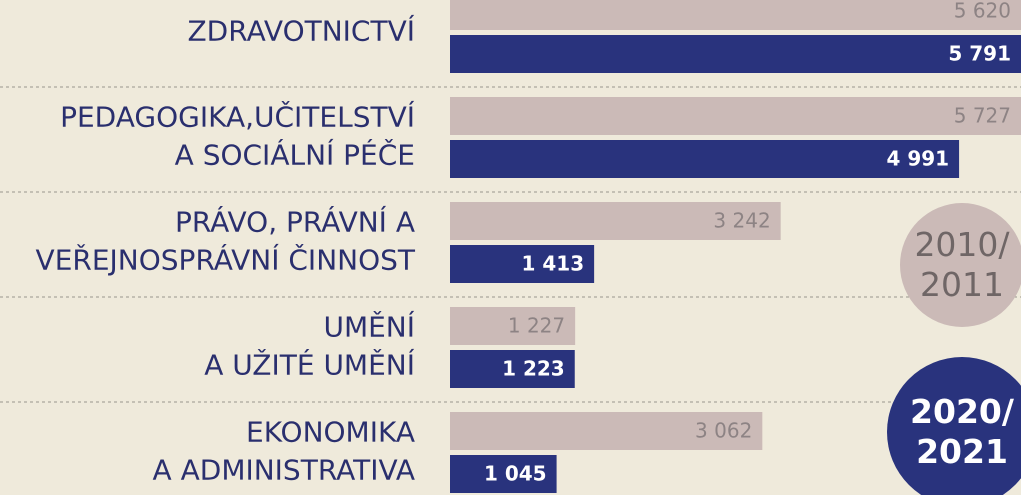 The width and height of the screenshot is (1021, 495). I want to click on value-label: 1 223, so click(533, 369).